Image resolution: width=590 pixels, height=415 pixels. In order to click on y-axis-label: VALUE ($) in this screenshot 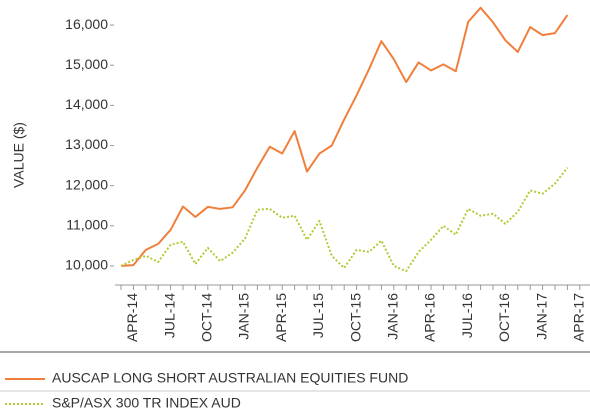, I will do `click(19, 155)`.